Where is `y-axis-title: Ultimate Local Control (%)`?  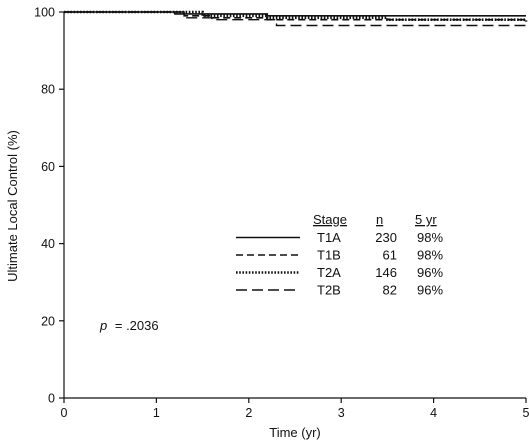 y-axis-title: Ultimate Local Control (%) is located at coordinates (12, 206).